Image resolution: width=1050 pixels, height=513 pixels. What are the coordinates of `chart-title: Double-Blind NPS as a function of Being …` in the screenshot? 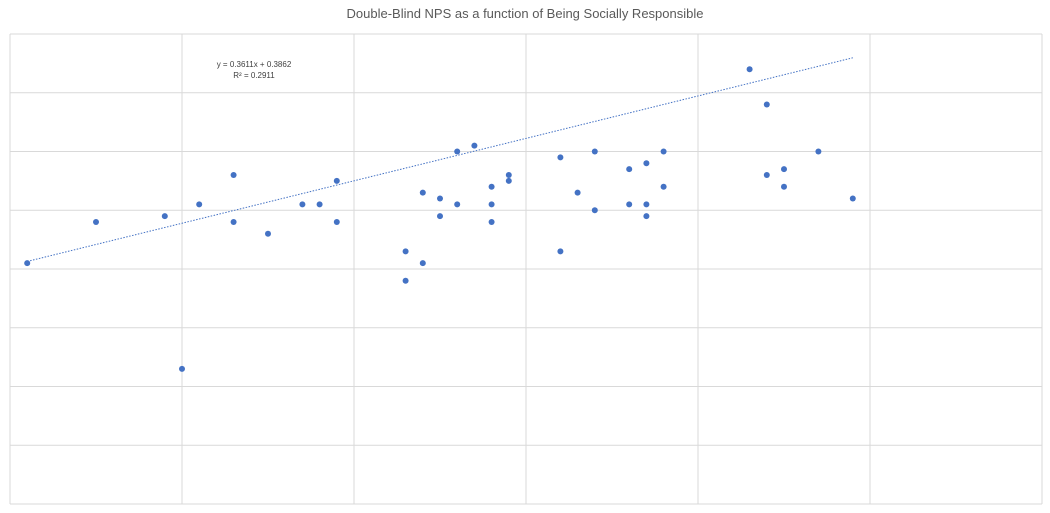 It's located at (525, 13).